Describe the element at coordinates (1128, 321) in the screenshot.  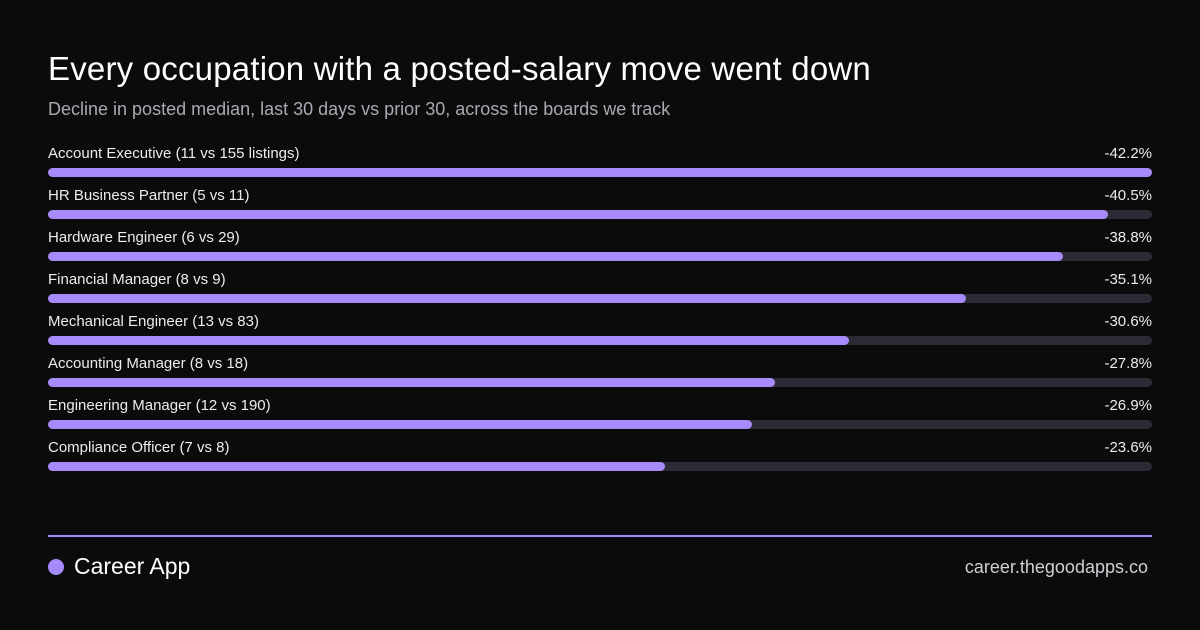
I see `bar-value-label: -30.6%` at that location.